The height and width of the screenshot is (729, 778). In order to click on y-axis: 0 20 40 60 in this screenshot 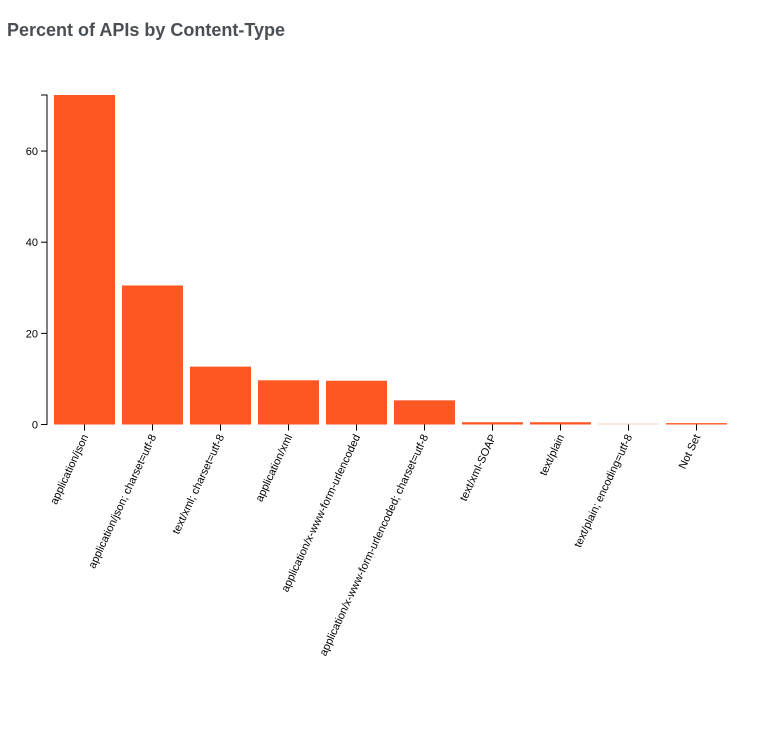, I will do `click(37, 263)`.